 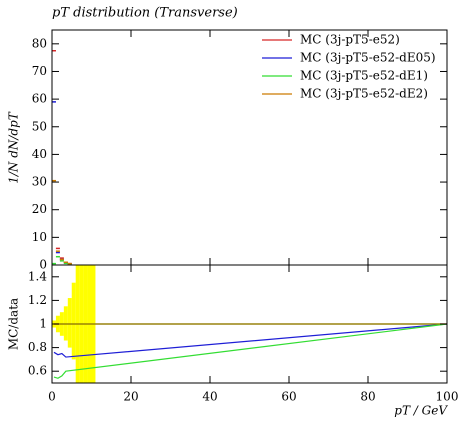 I want to click on y-tick-label: 40, so click(x=39, y=154).